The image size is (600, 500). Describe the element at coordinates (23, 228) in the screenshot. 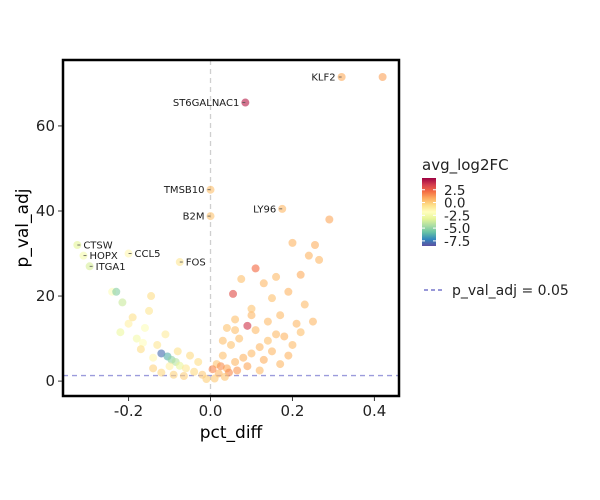

I see `y-axis-title: p_val_adj` at that location.